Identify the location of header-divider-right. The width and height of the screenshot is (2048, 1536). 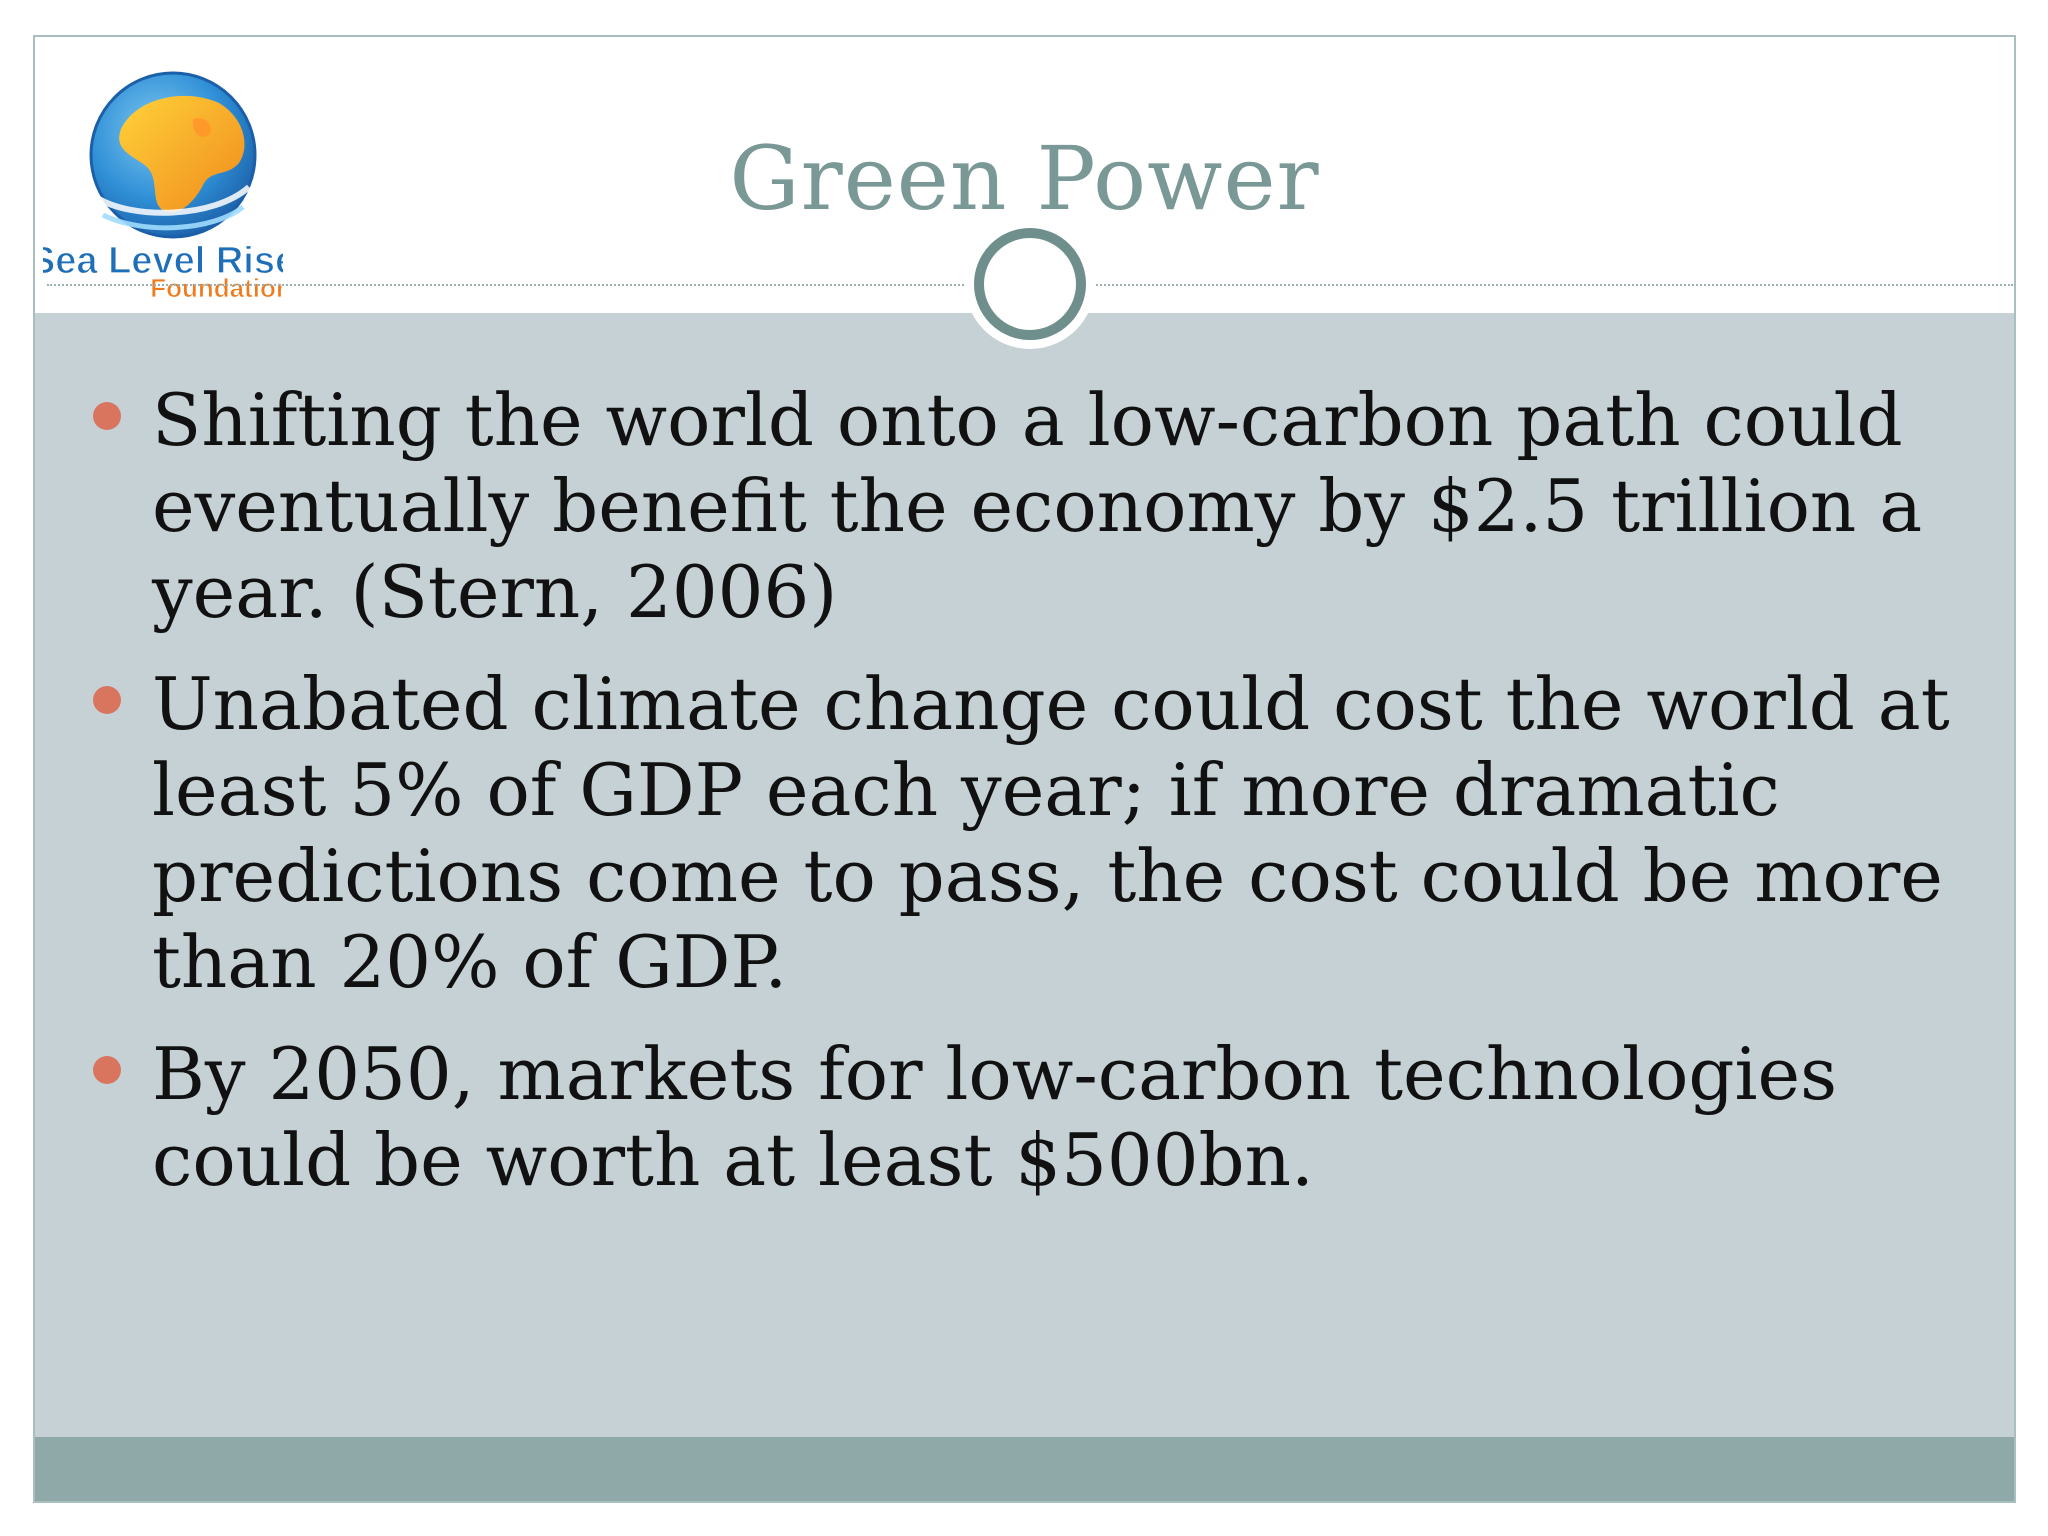
(1553, 285).